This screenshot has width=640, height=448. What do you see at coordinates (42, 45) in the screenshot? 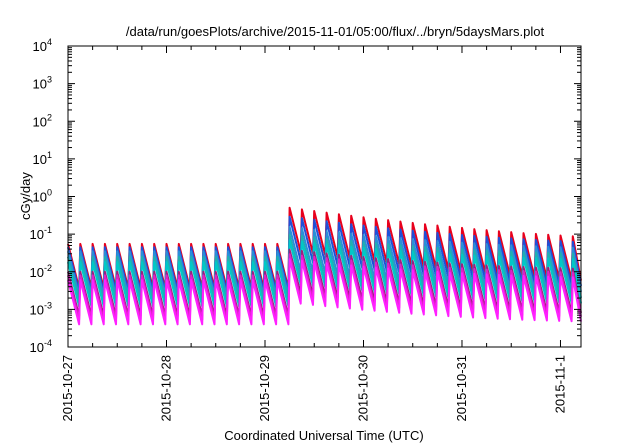
I see `y-tick-label: 10⁴` at bounding box center [42, 45].